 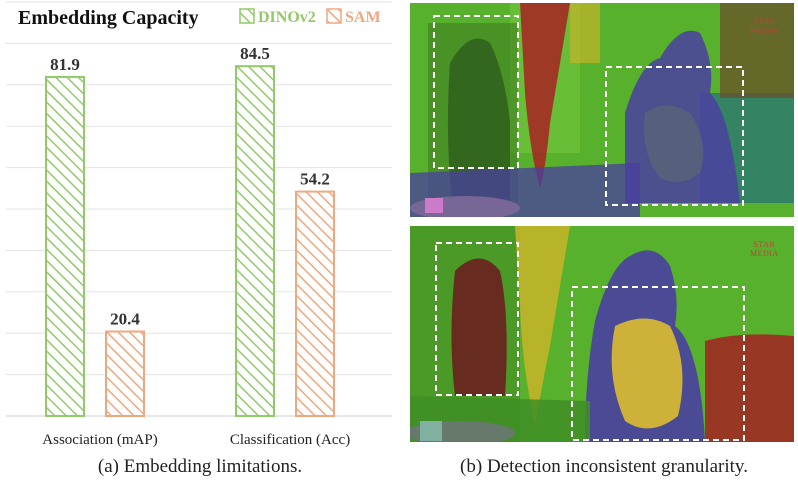 I want to click on bar-sam-classification, so click(x=315, y=303).